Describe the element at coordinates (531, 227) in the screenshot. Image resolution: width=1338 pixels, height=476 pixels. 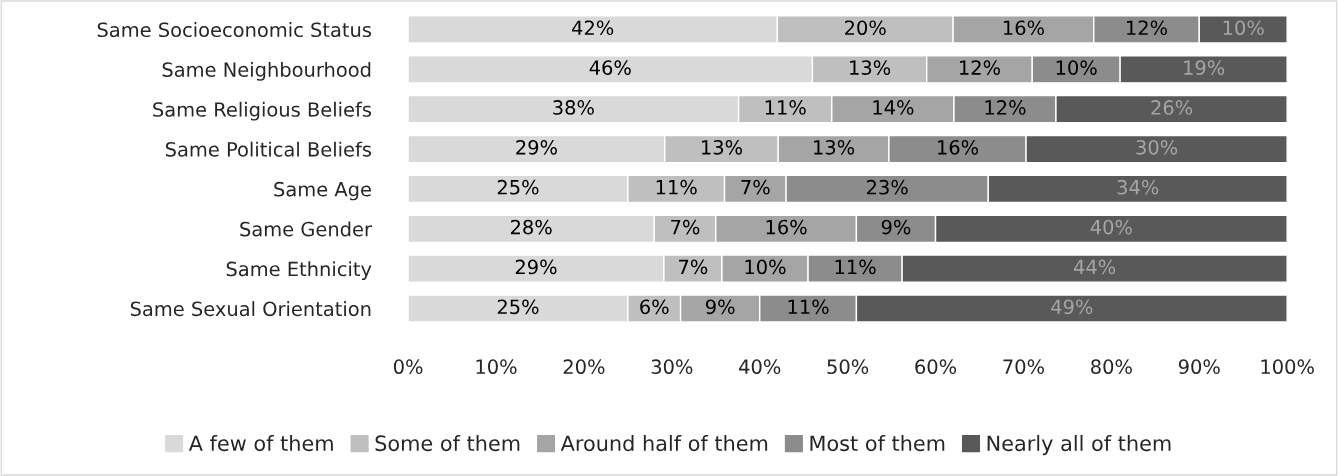
I see `data-label: 28%` at that location.